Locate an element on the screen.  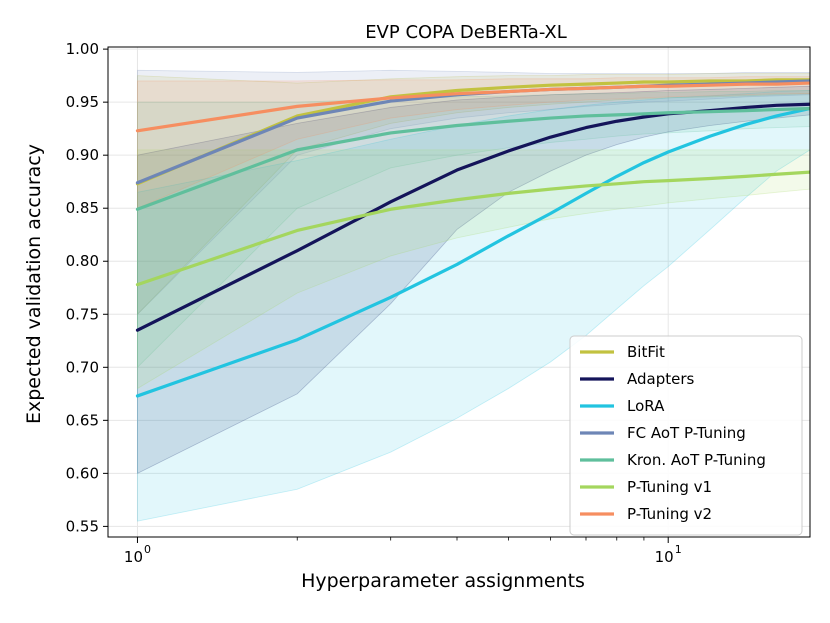
x-axis-label: Hyperparameter assignments is located at coordinates (443, 581).